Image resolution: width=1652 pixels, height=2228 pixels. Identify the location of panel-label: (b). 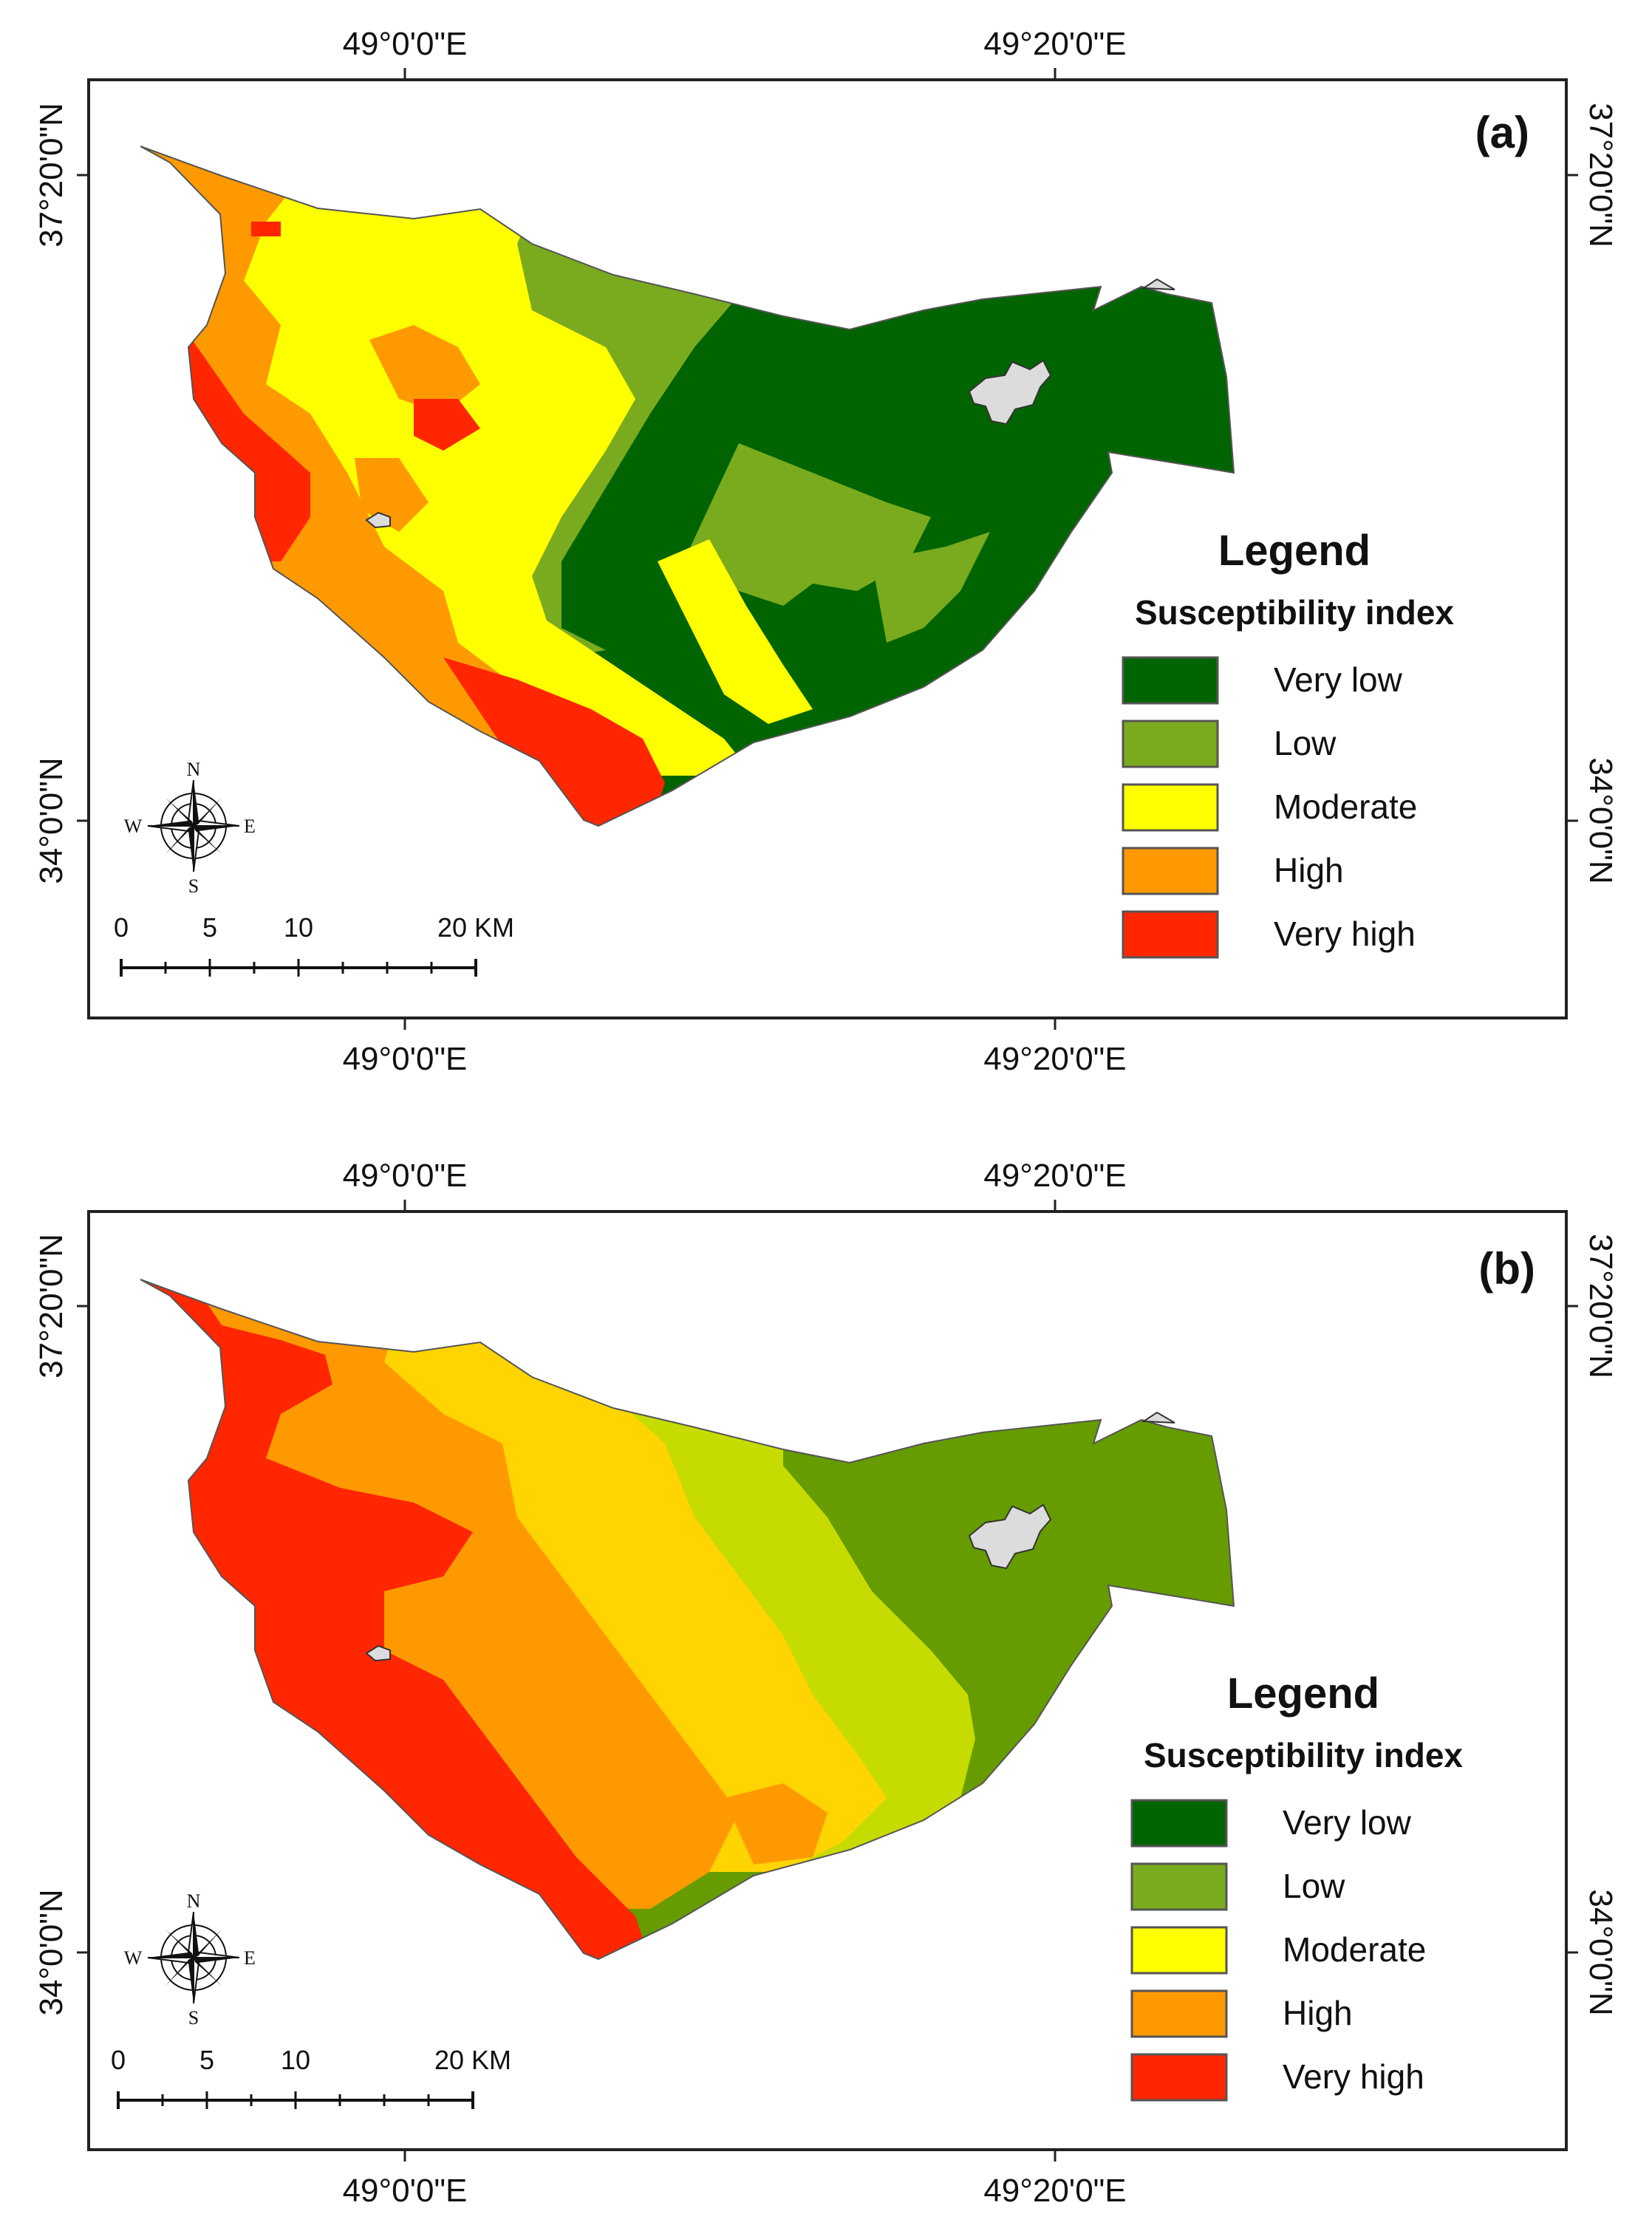
(1506, 1269).